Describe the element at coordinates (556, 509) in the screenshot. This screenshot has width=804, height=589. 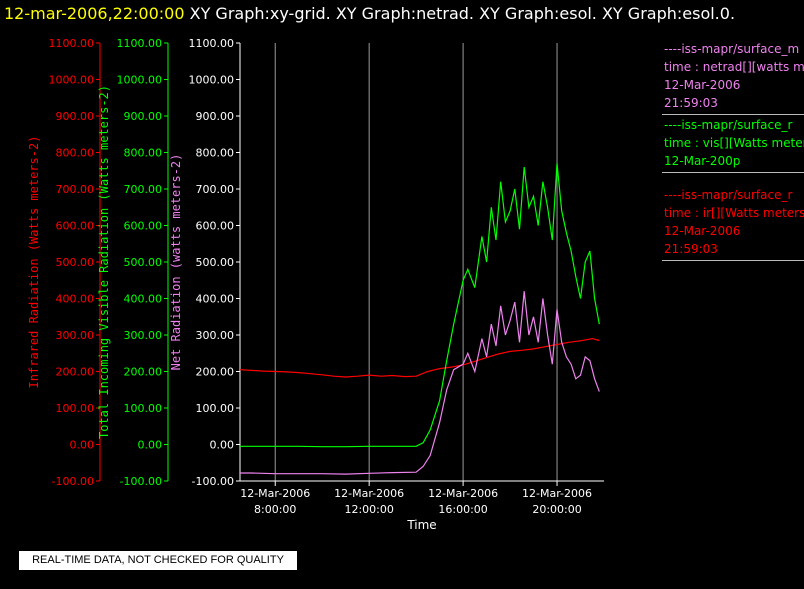
I see `x-tick-label-time: 20:00:00` at that location.